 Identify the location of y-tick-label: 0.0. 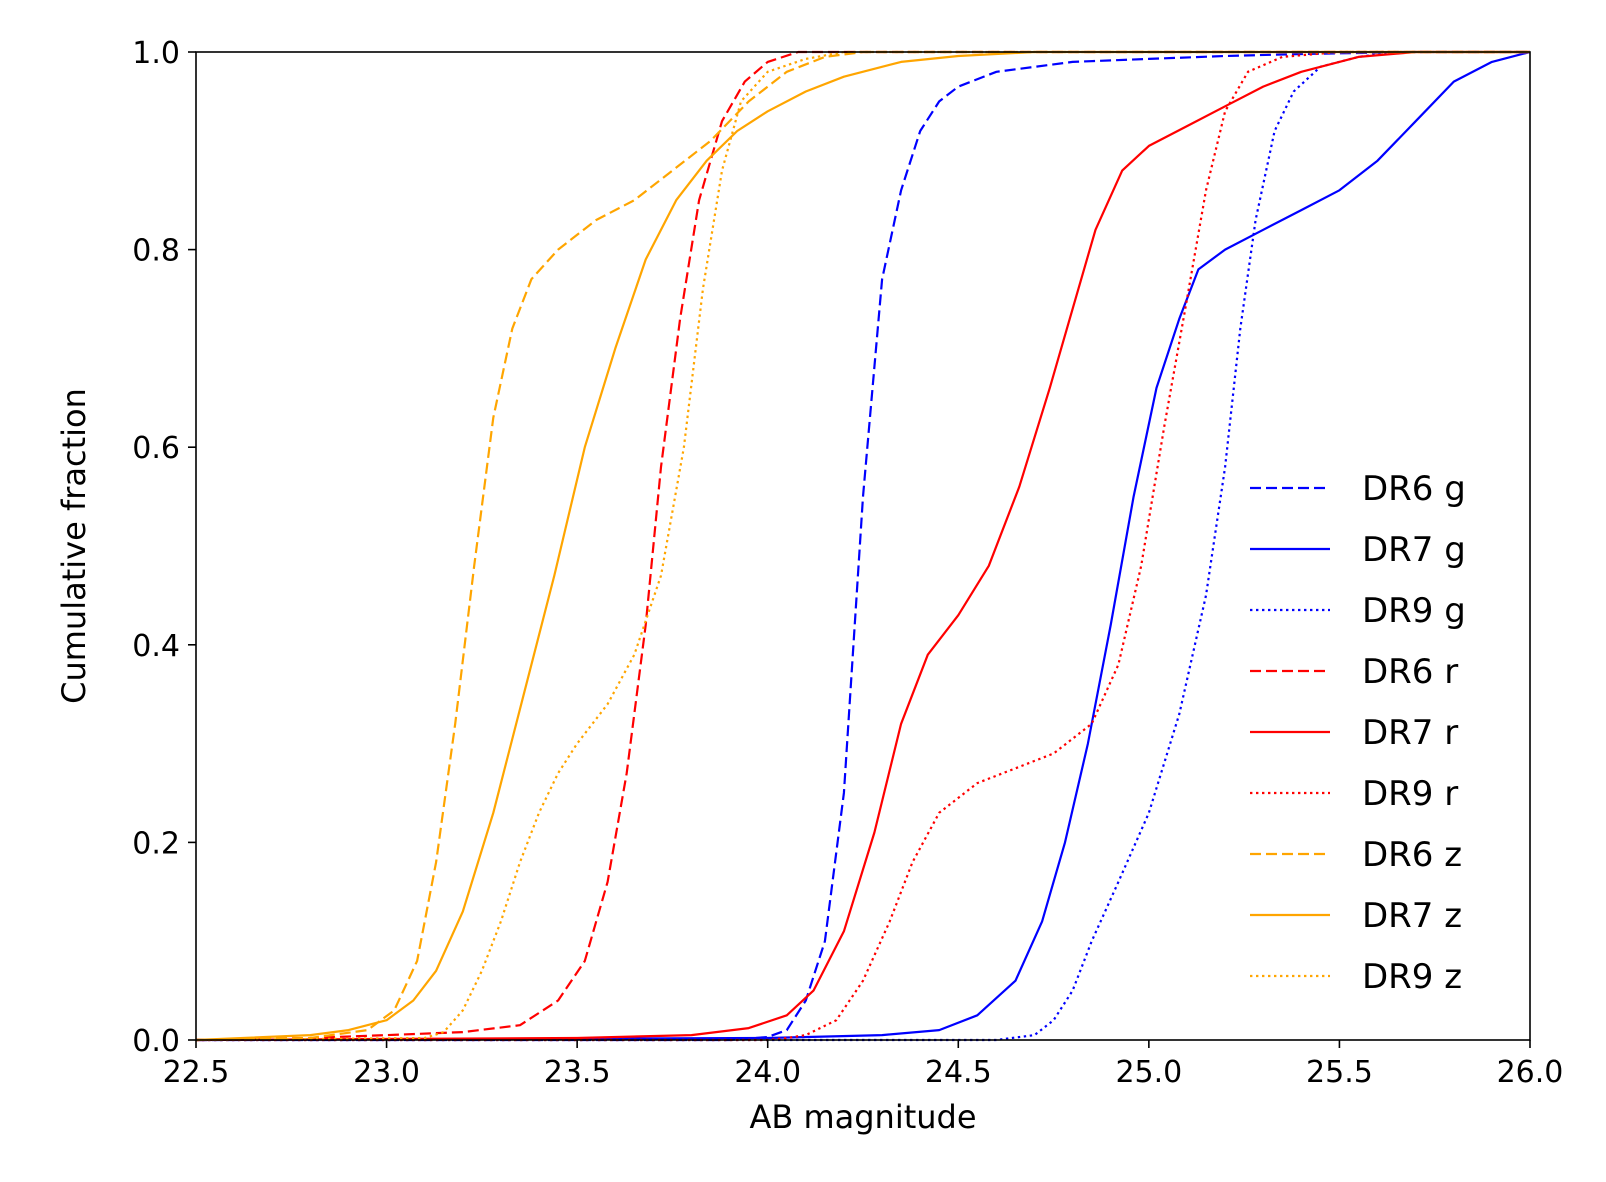
(156, 1041).